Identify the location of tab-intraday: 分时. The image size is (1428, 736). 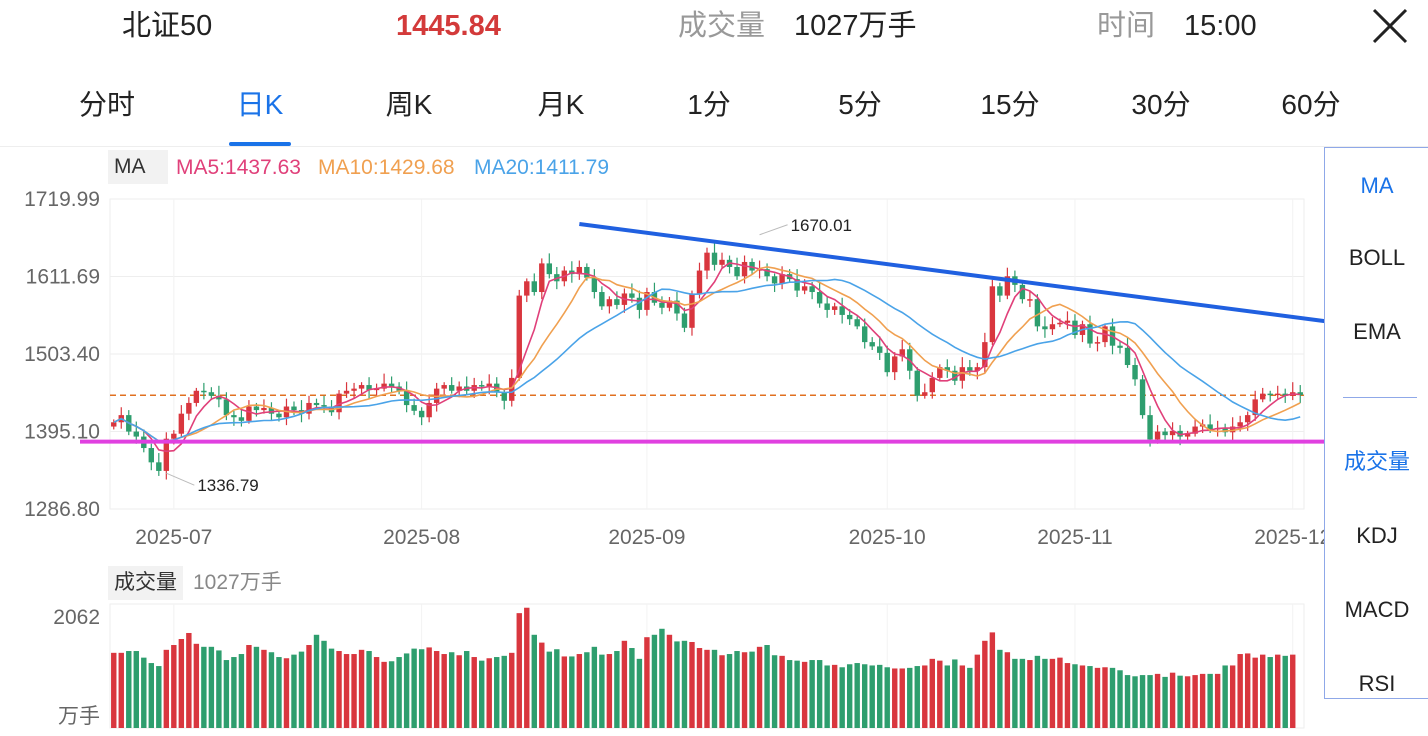
(106, 104).